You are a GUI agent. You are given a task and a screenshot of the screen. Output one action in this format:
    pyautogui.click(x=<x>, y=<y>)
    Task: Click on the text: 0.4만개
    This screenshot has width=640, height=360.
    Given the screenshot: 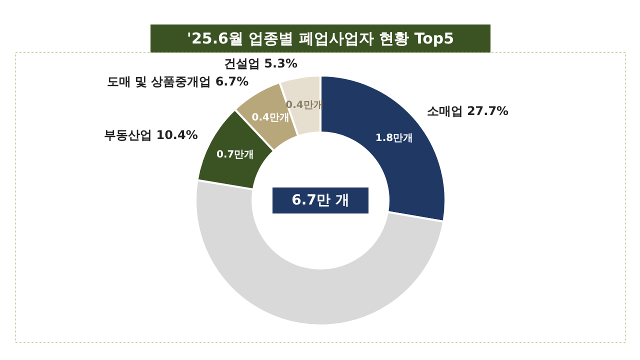 What is the action you would take?
    pyautogui.click(x=271, y=118)
    